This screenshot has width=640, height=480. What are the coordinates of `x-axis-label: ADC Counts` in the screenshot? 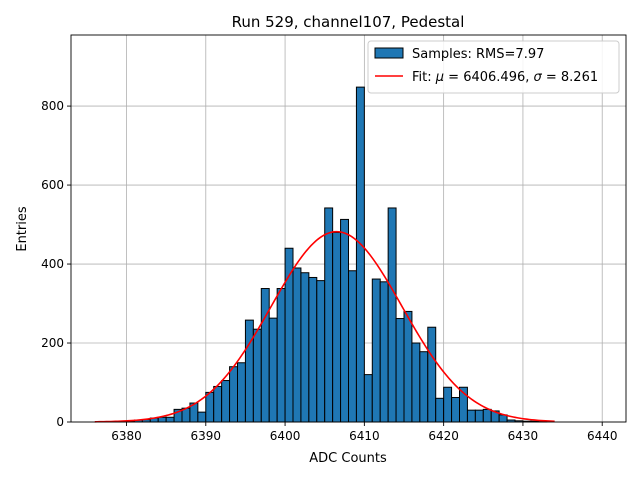 It's located at (348, 458).